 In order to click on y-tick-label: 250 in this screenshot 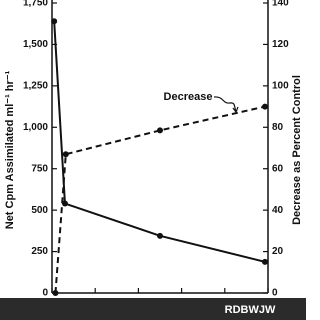, I will do `click(39, 251)`.